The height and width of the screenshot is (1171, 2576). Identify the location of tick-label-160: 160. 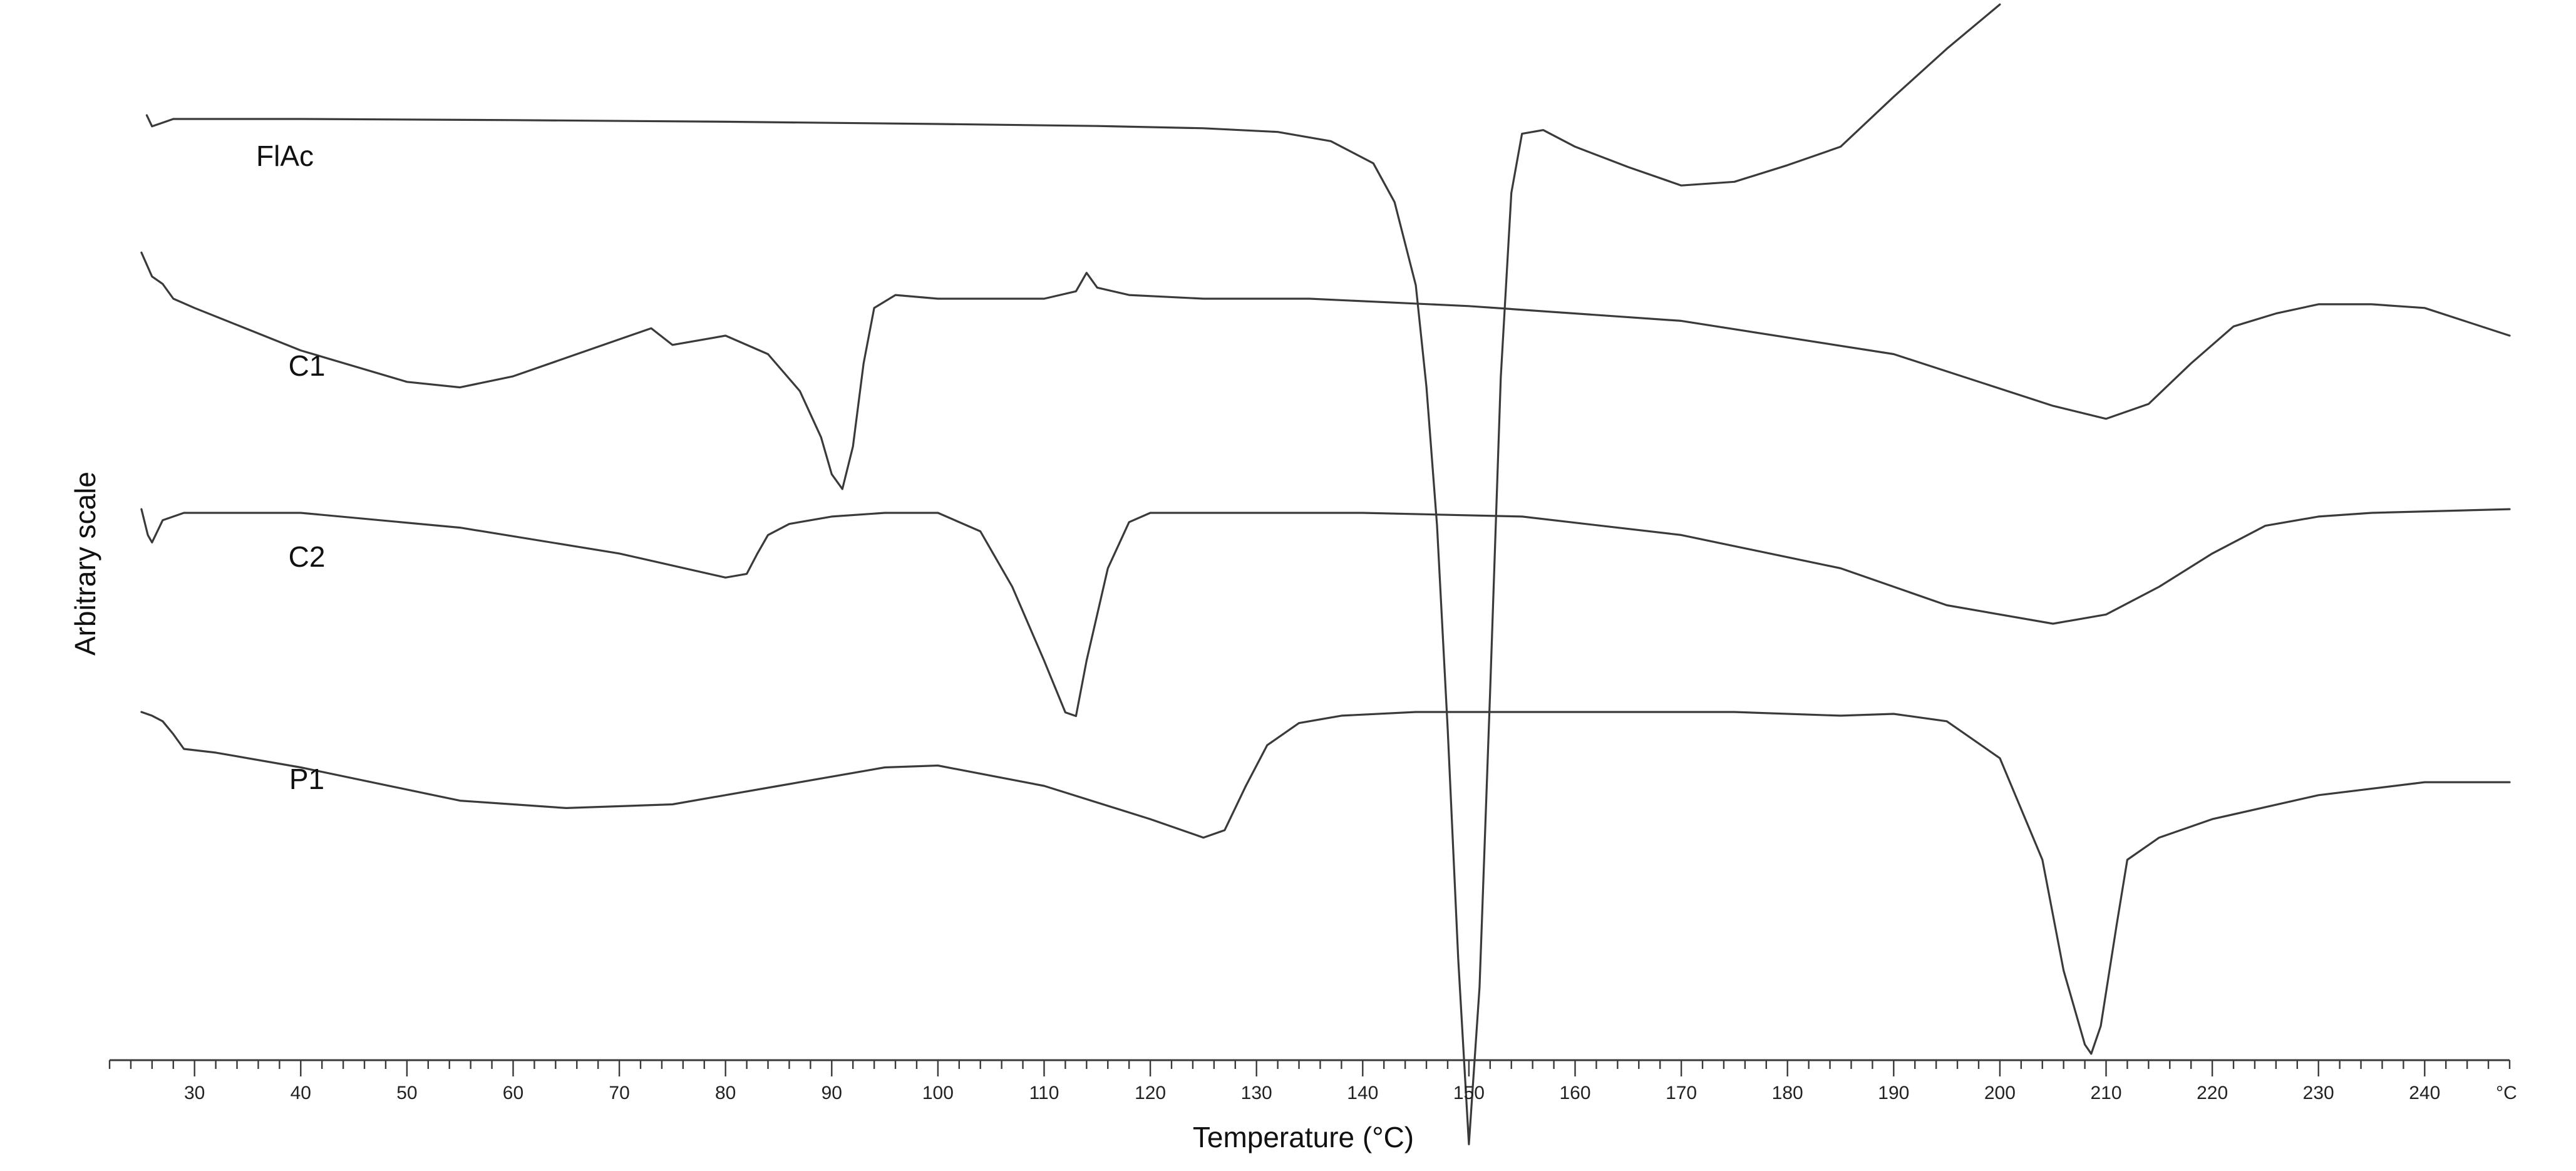
(1575, 1093).